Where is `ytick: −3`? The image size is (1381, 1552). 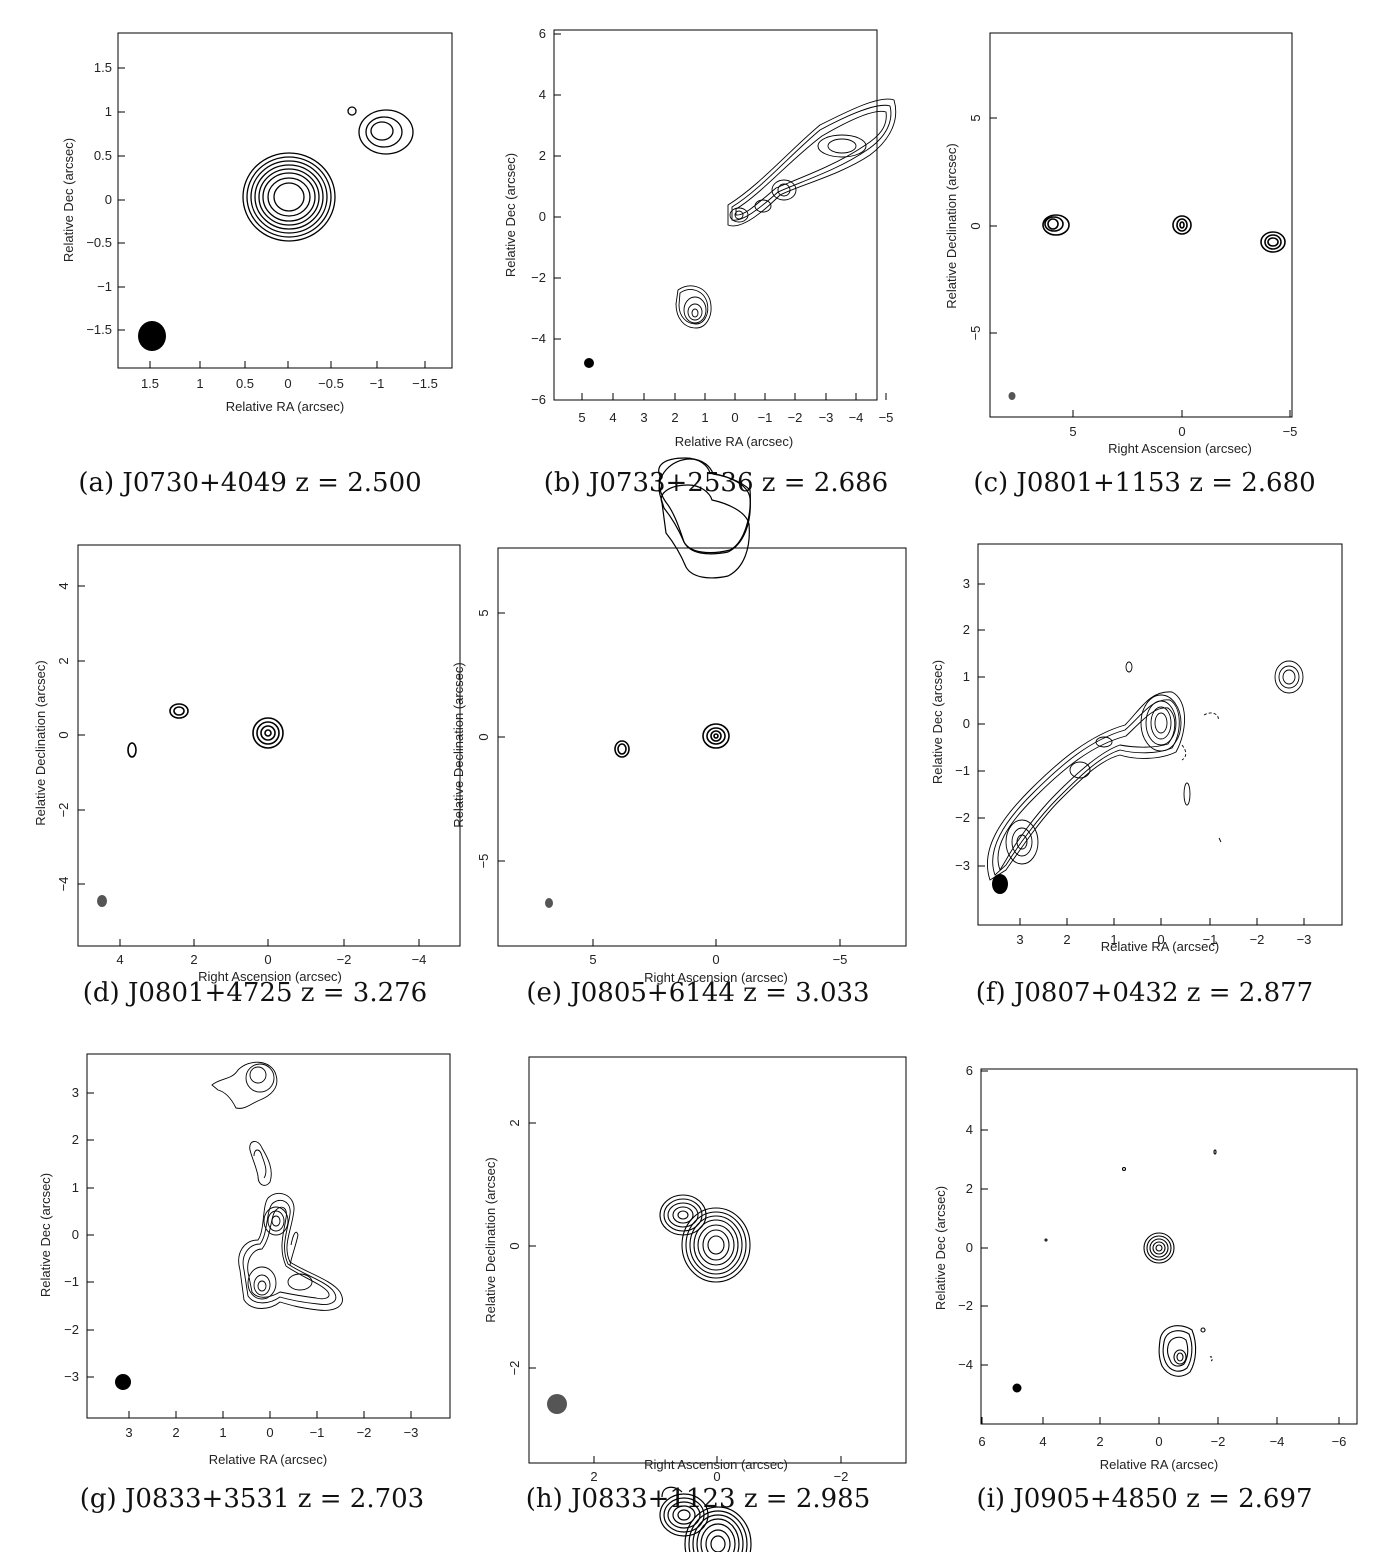 ytick: −3 is located at coordinates (71, 1376).